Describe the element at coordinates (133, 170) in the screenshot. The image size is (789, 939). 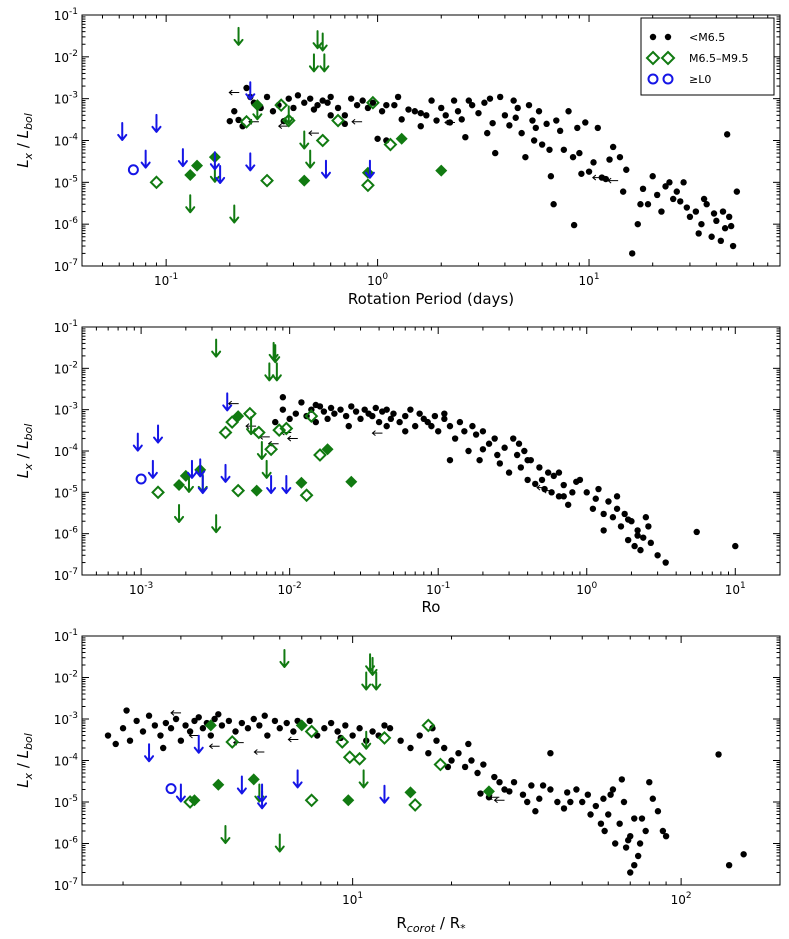
I see `data-point-open-circle` at that location.